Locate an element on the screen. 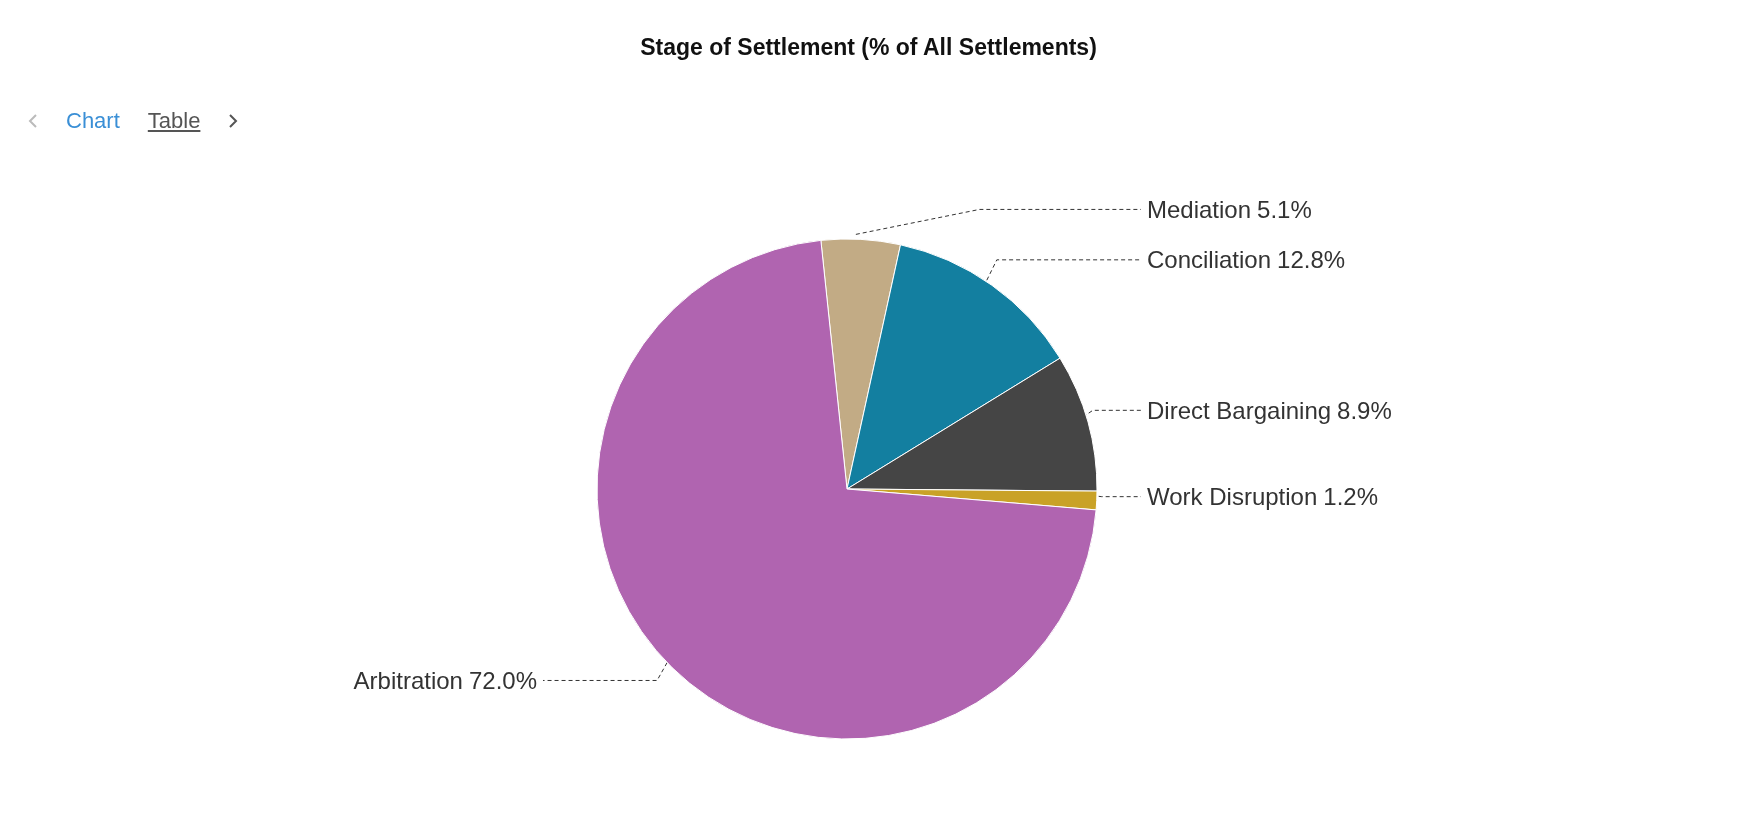  data-label: 12.8% is located at coordinates (1311, 260).